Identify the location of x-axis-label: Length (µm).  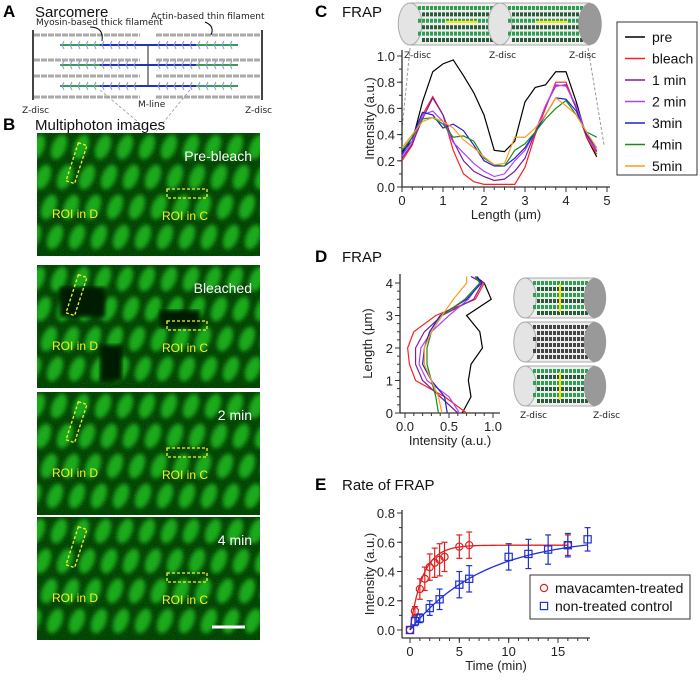
(506, 214).